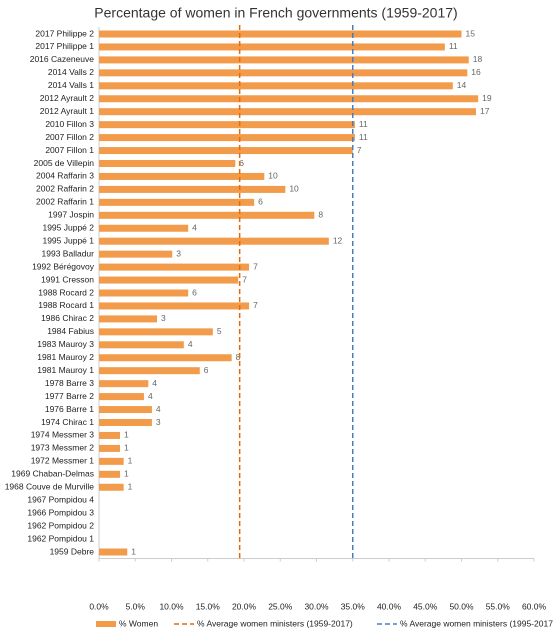  What do you see at coordinates (66, 292) in the screenshot?
I see `y-tick-label: 1988 Rocard 2` at bounding box center [66, 292].